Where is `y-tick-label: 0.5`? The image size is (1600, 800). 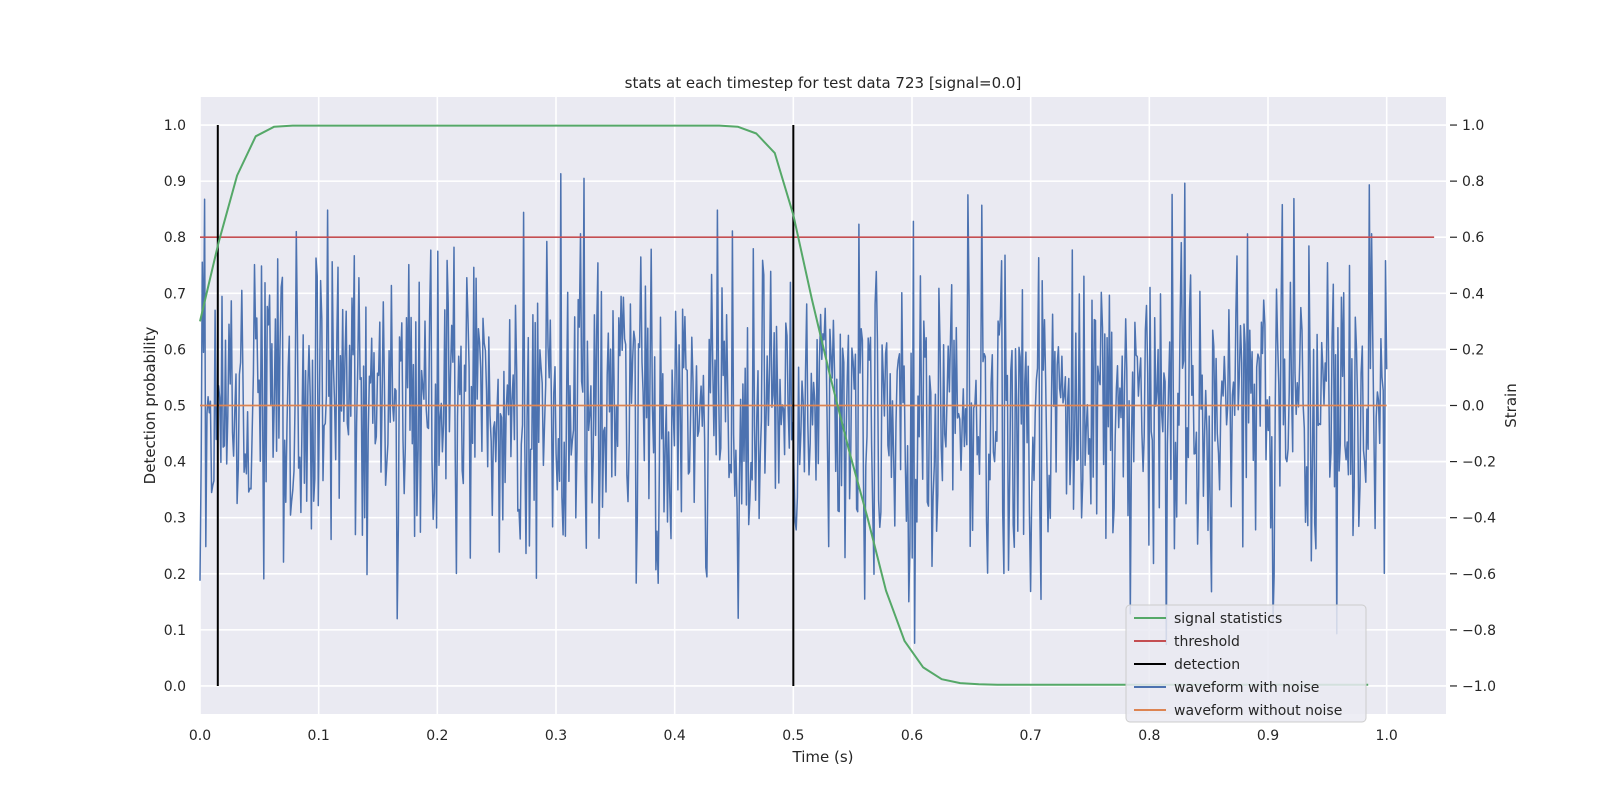 y-tick-label: 0.5 is located at coordinates (175, 407).